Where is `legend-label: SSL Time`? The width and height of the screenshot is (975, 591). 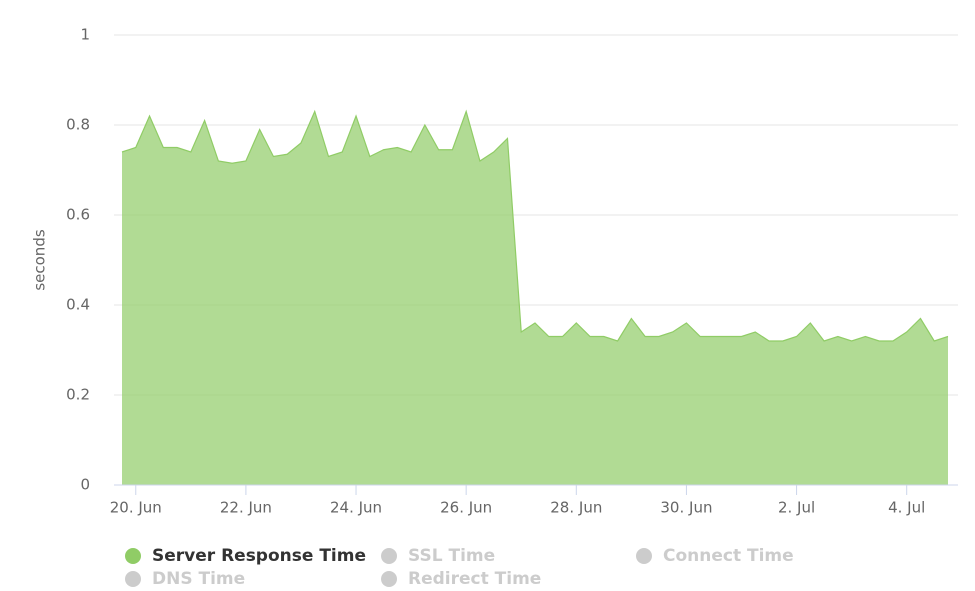
legend-label: SSL Time is located at coordinates (451, 556).